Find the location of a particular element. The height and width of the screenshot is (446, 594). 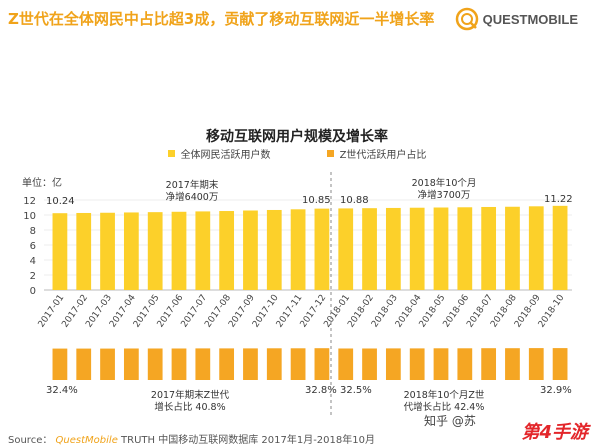

brand-name: QUESTMOBILE is located at coordinates (530, 19).